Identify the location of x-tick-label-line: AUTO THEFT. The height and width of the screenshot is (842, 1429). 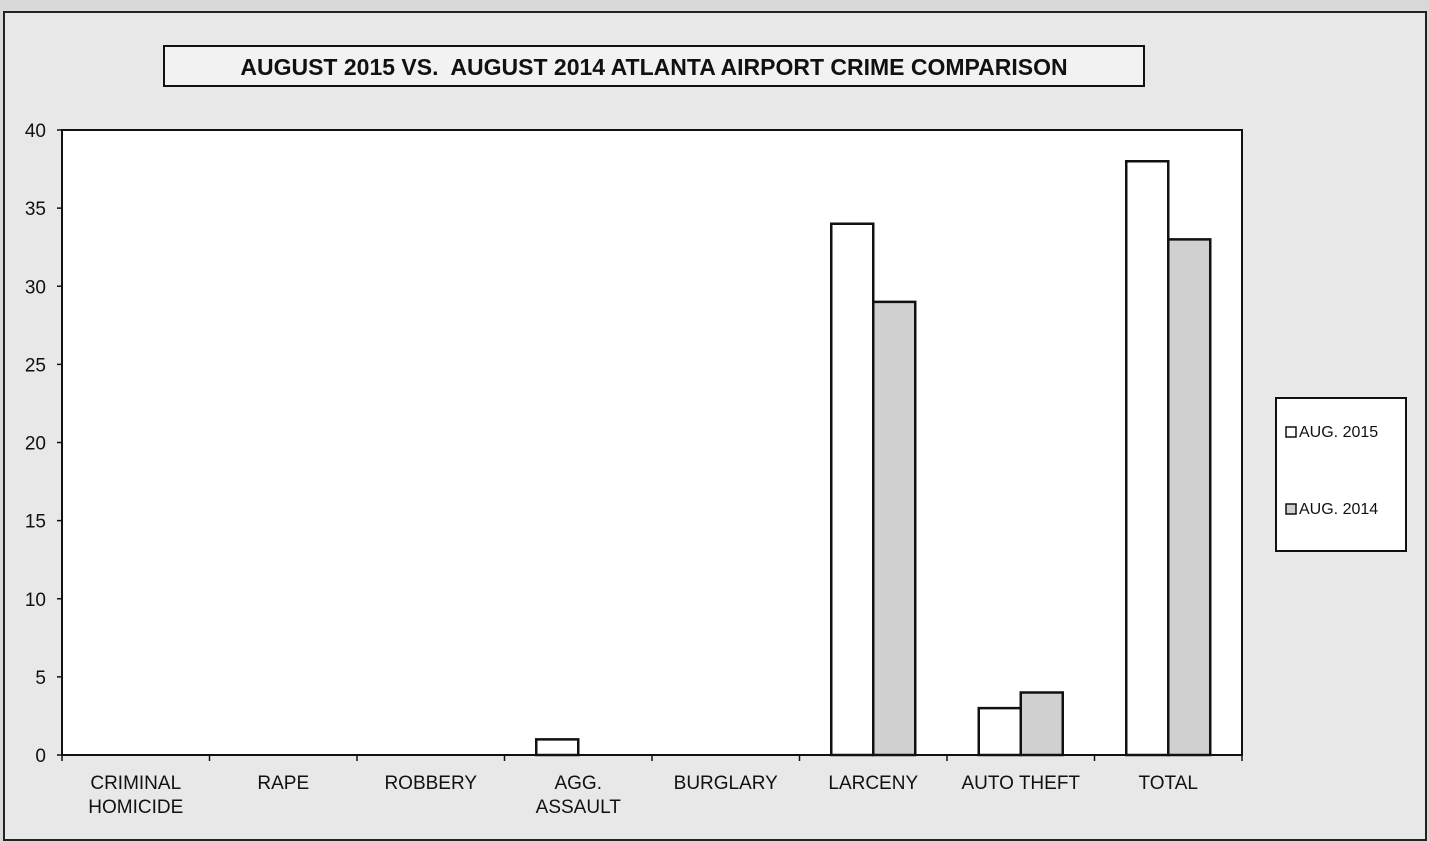
(1020, 783).